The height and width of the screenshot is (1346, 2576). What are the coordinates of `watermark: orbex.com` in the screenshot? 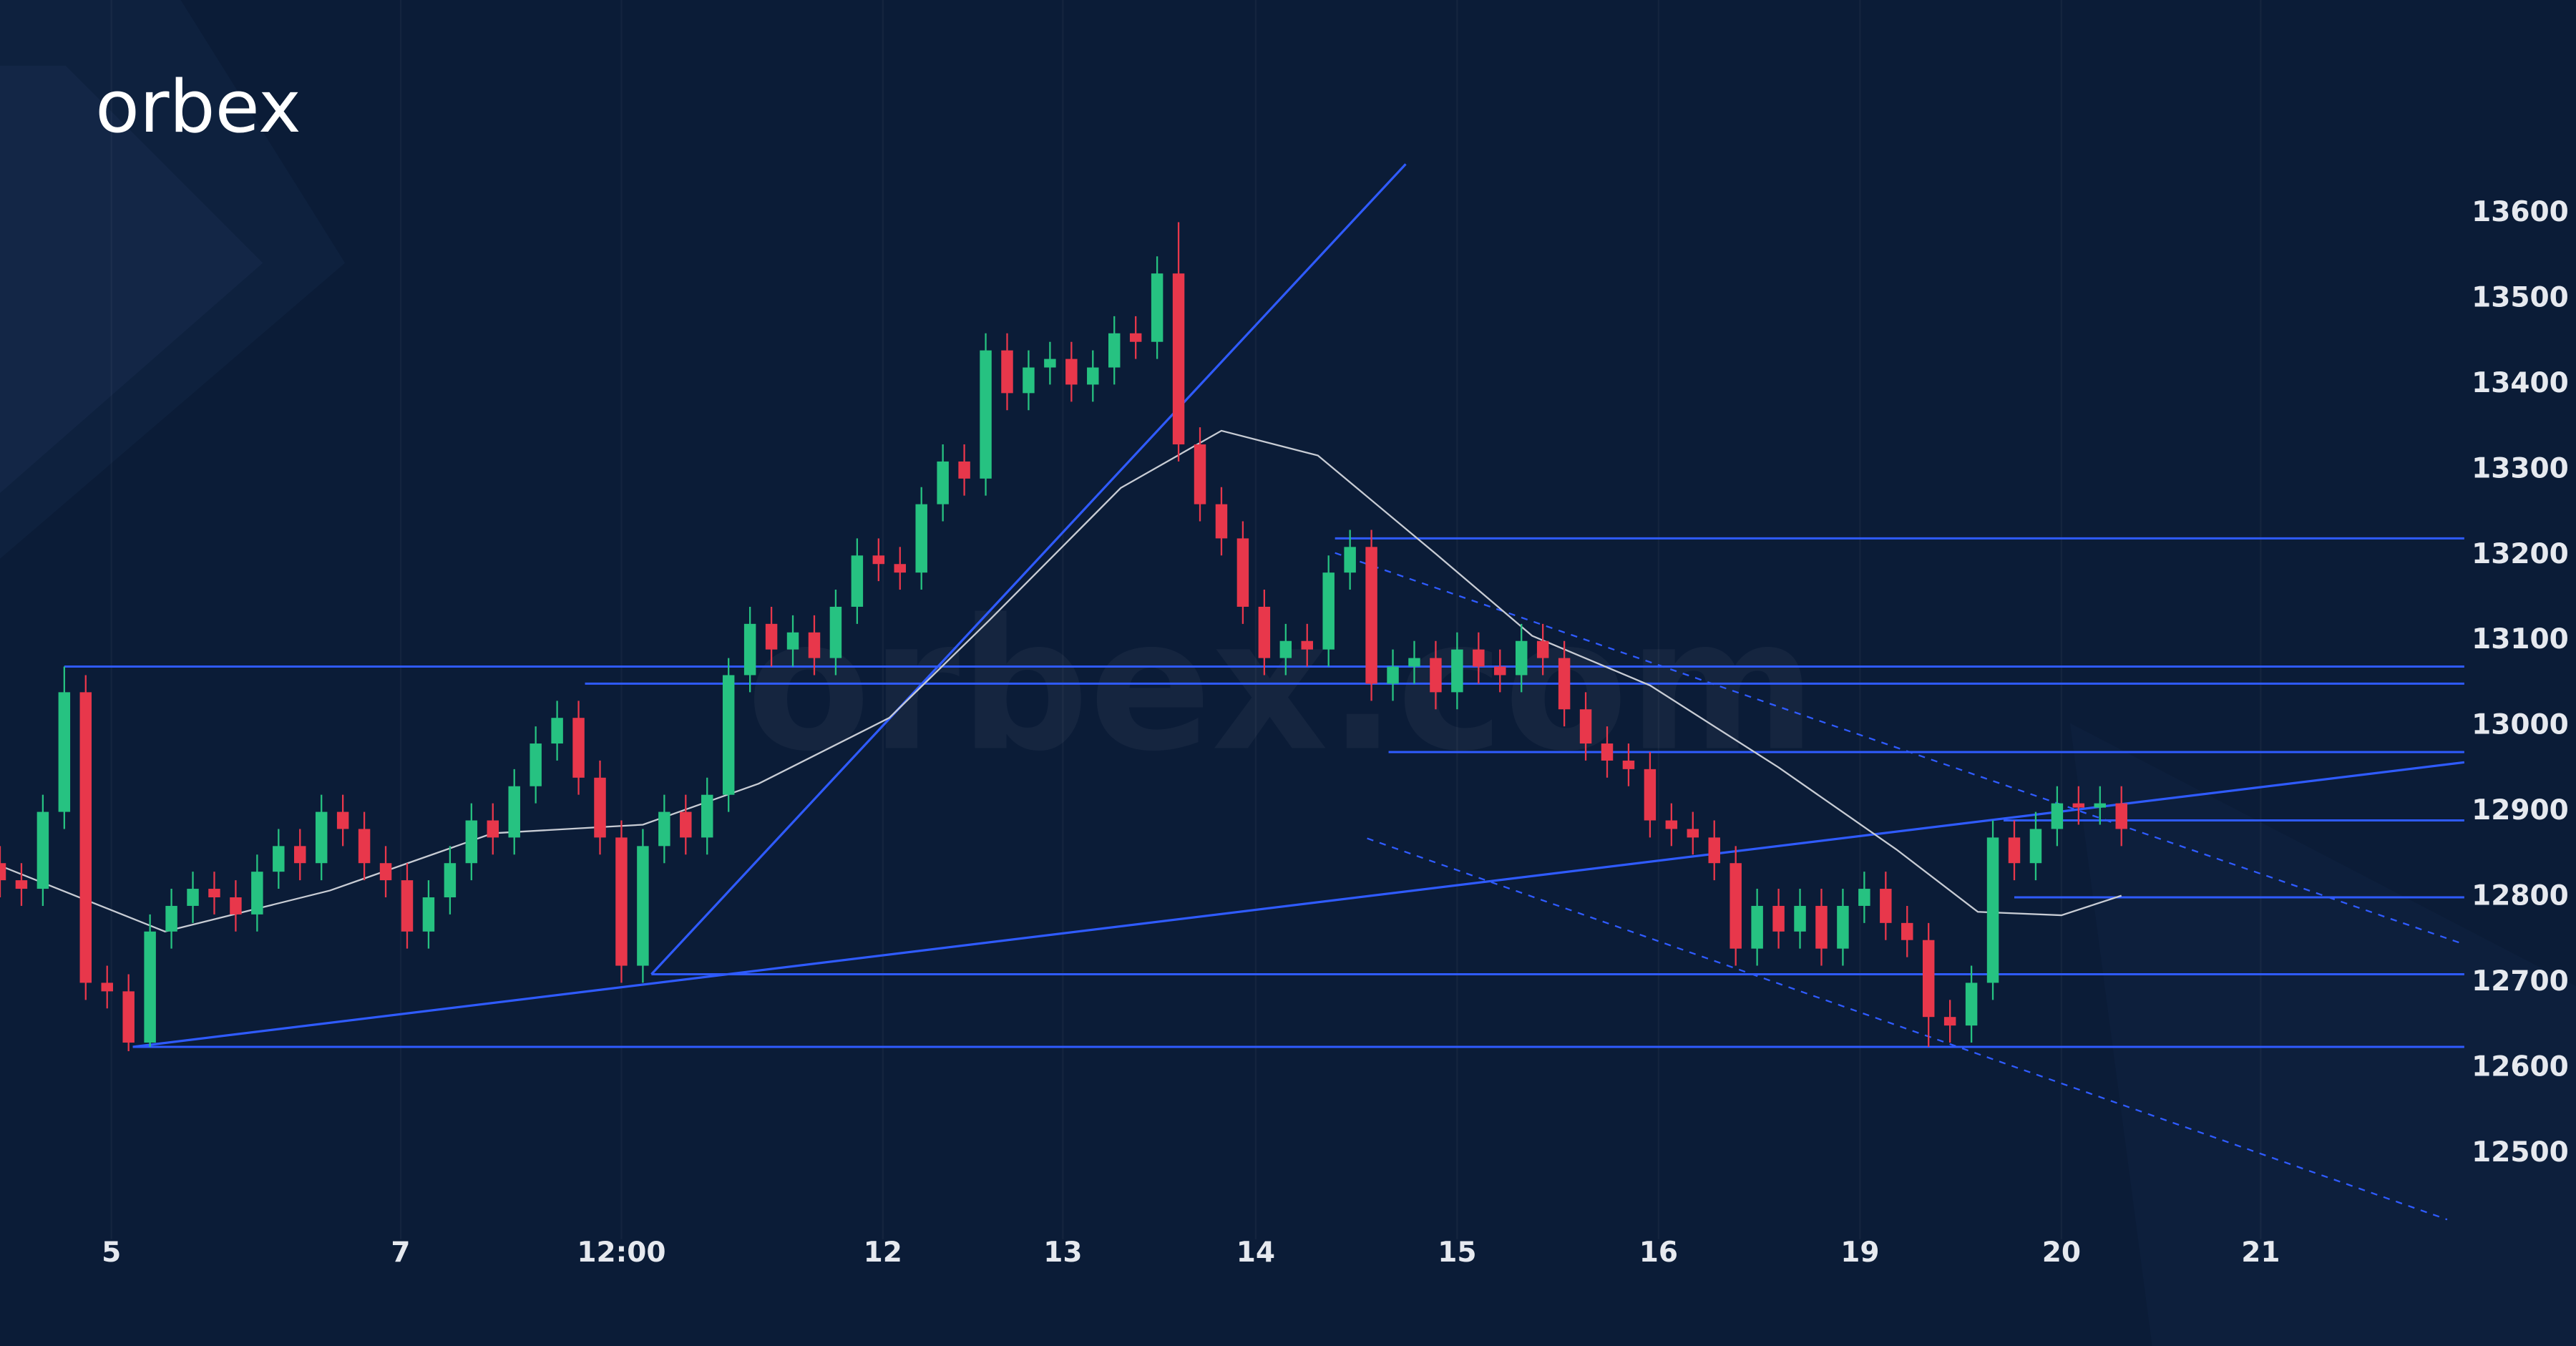 It's located at (1281, 685).